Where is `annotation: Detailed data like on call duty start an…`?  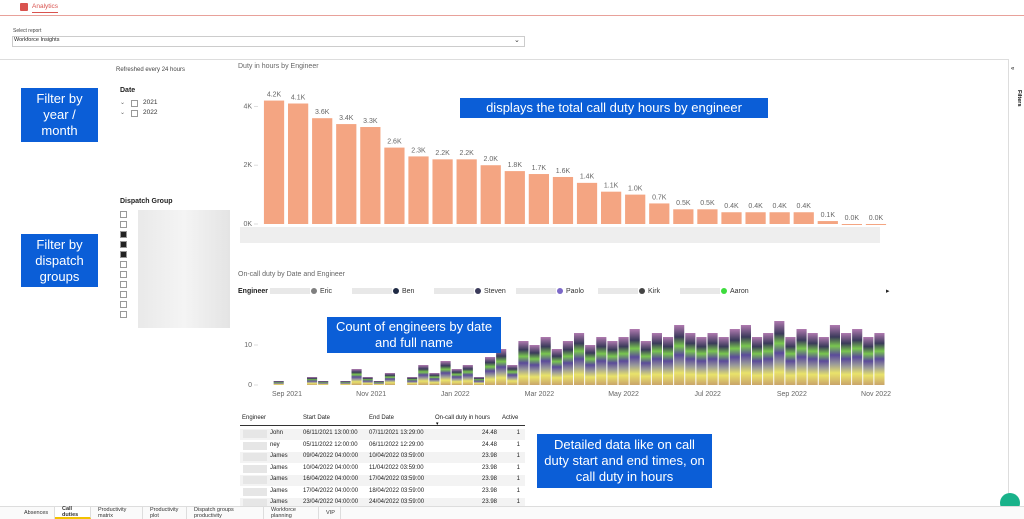 annotation: Detailed data like on call duty start an… is located at coordinates (624, 461).